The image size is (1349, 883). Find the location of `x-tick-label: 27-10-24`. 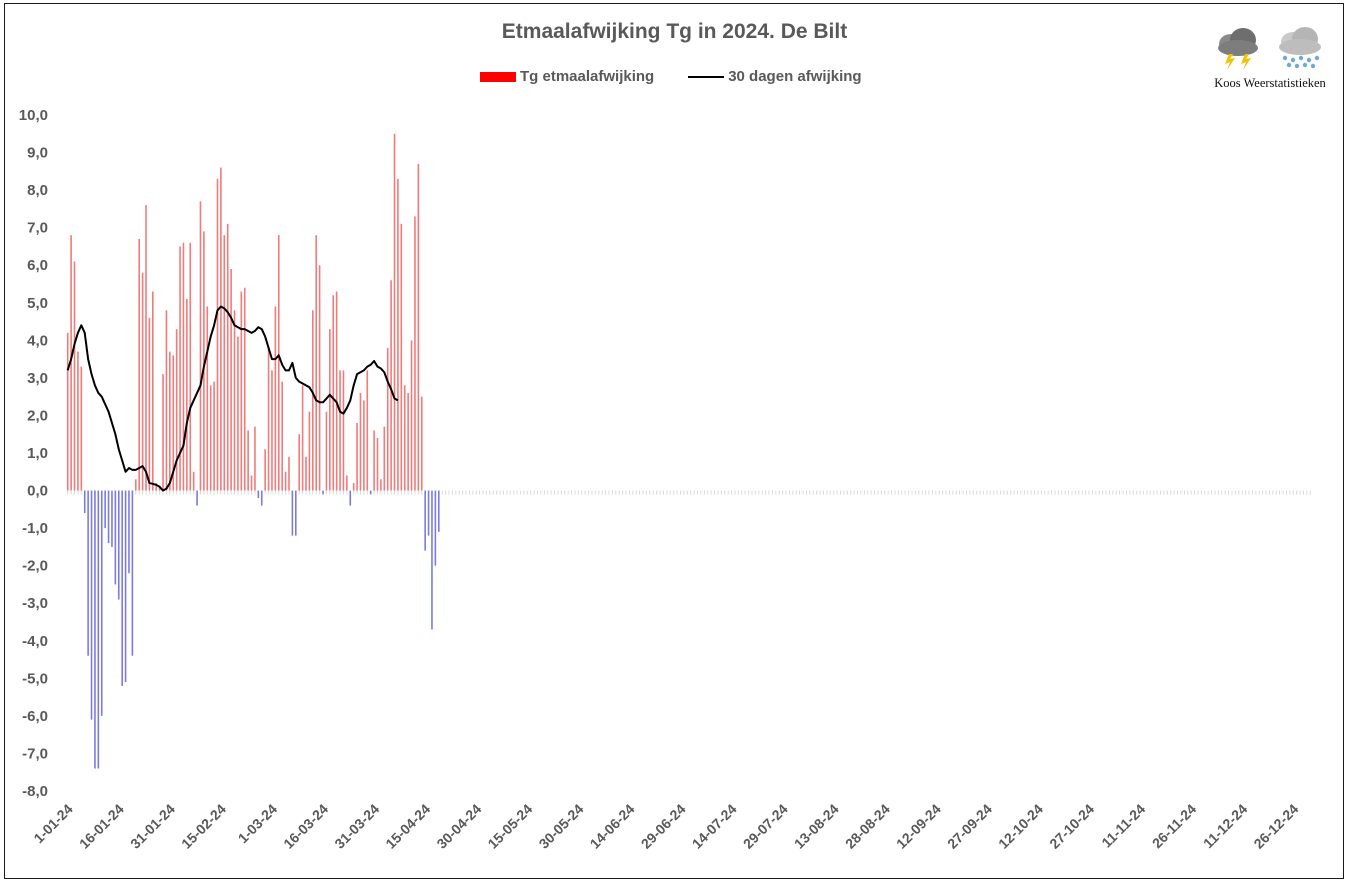

x-tick-label: 27-10-24 is located at coordinates (1071, 826).